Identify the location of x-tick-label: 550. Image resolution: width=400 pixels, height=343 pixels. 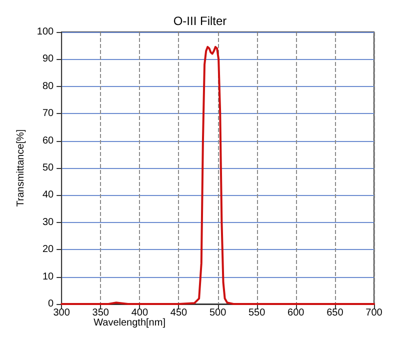
(257, 313).